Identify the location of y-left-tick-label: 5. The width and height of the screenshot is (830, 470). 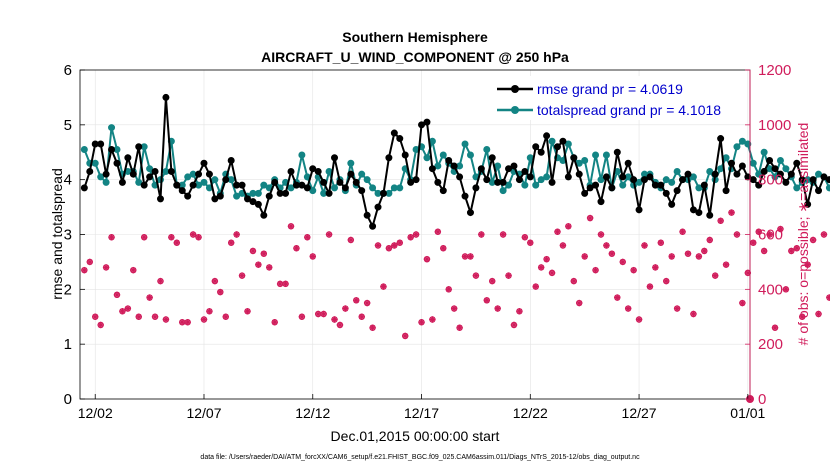
(68, 125).